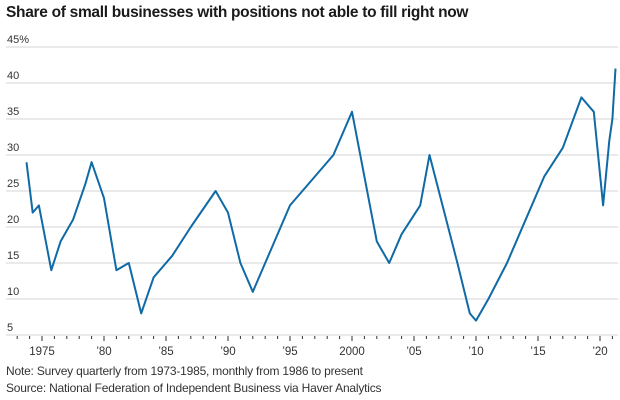 This screenshot has height=400, width=620. Describe the element at coordinates (13, 292) in the screenshot. I see `y-tick-label-10: 10` at that location.